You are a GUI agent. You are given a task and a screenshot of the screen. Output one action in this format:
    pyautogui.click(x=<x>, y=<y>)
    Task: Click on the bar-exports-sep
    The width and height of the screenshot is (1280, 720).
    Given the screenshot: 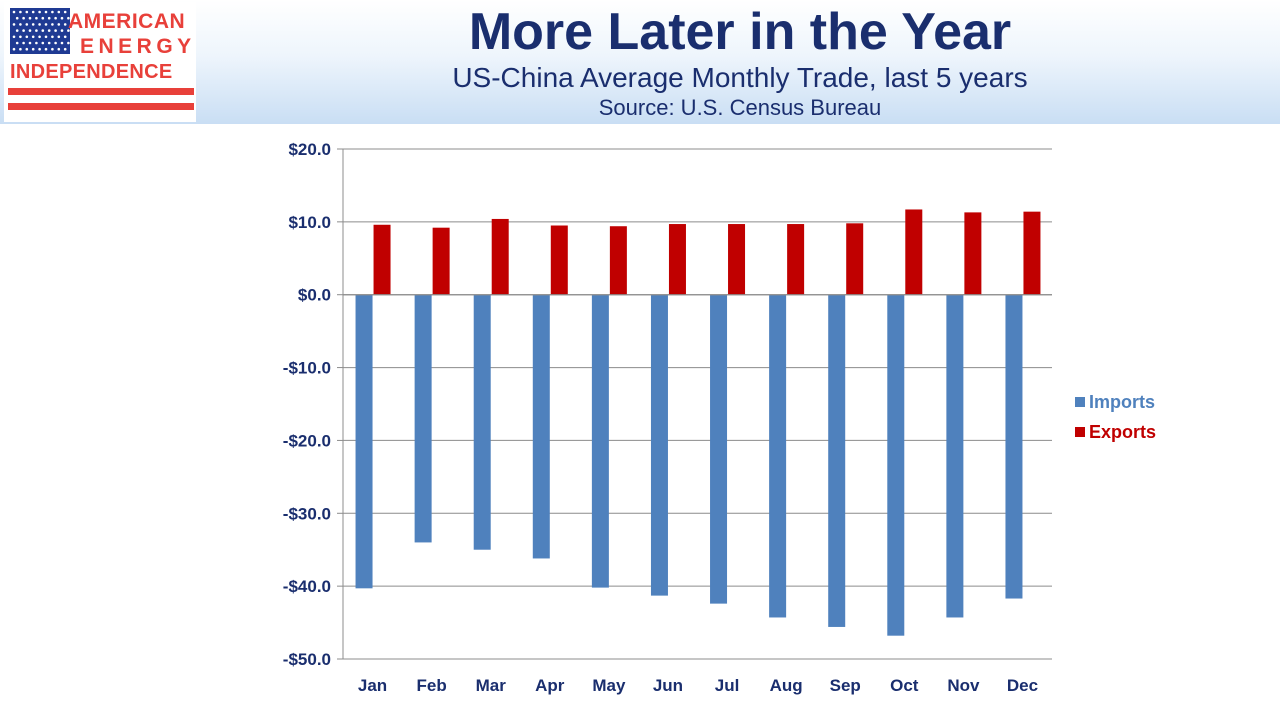 What is the action you would take?
    pyautogui.click(x=855, y=259)
    